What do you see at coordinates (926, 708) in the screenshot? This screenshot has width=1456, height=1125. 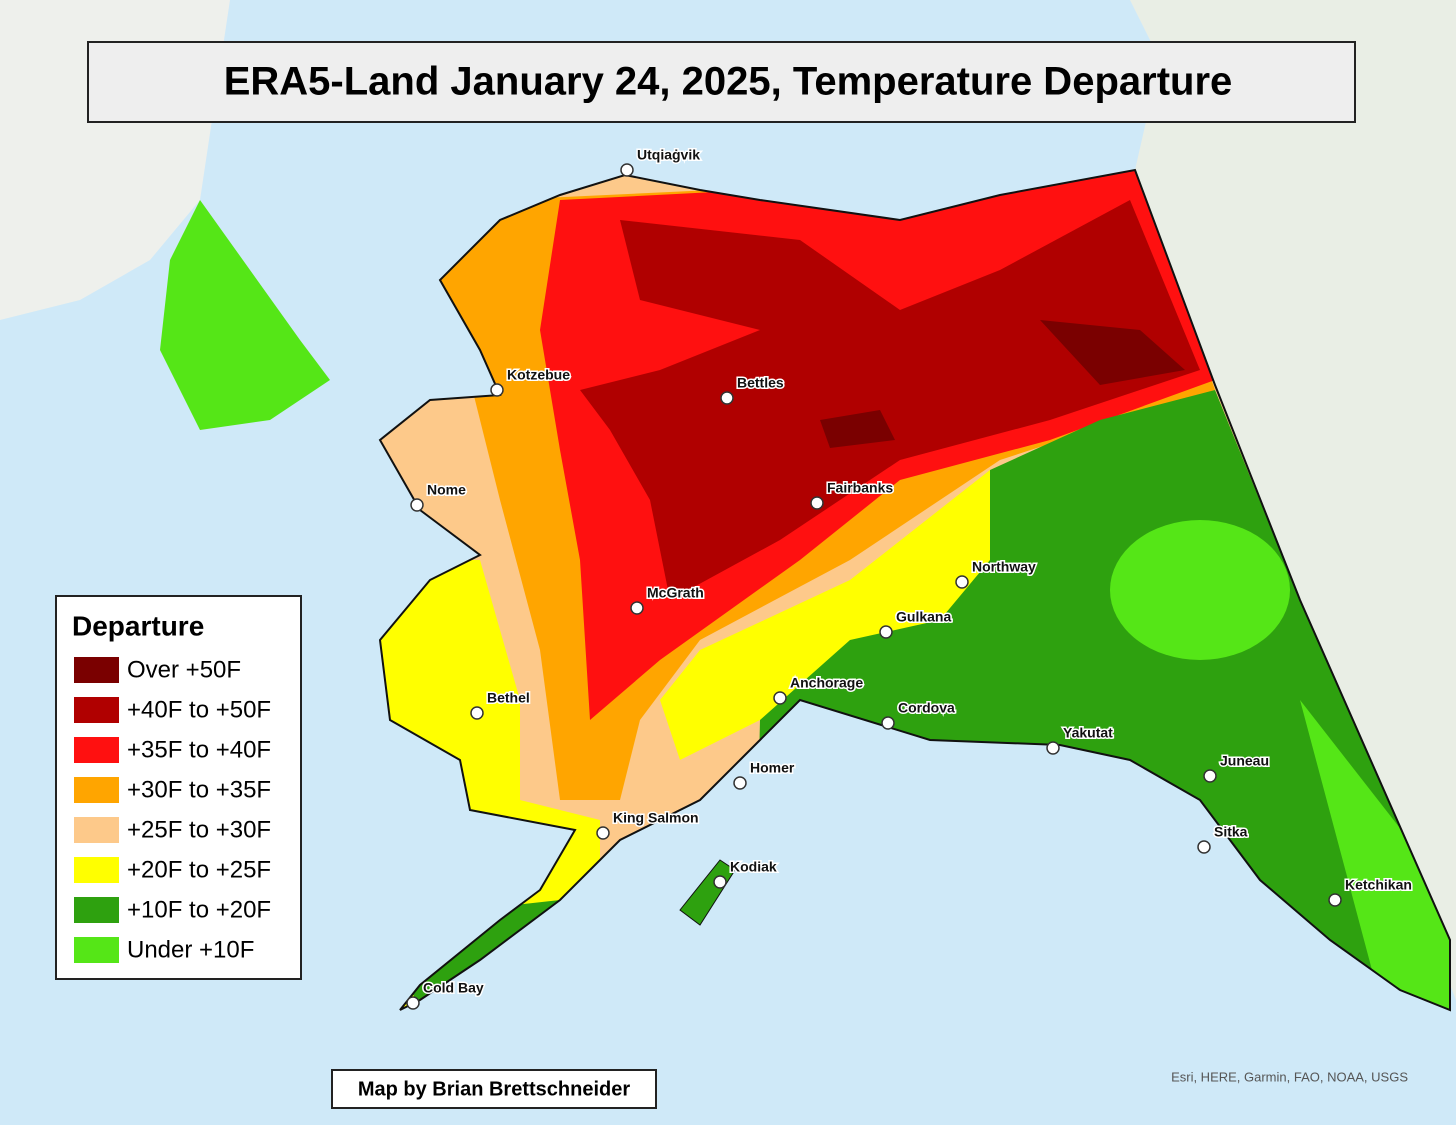 I see `city-label: Cordova` at bounding box center [926, 708].